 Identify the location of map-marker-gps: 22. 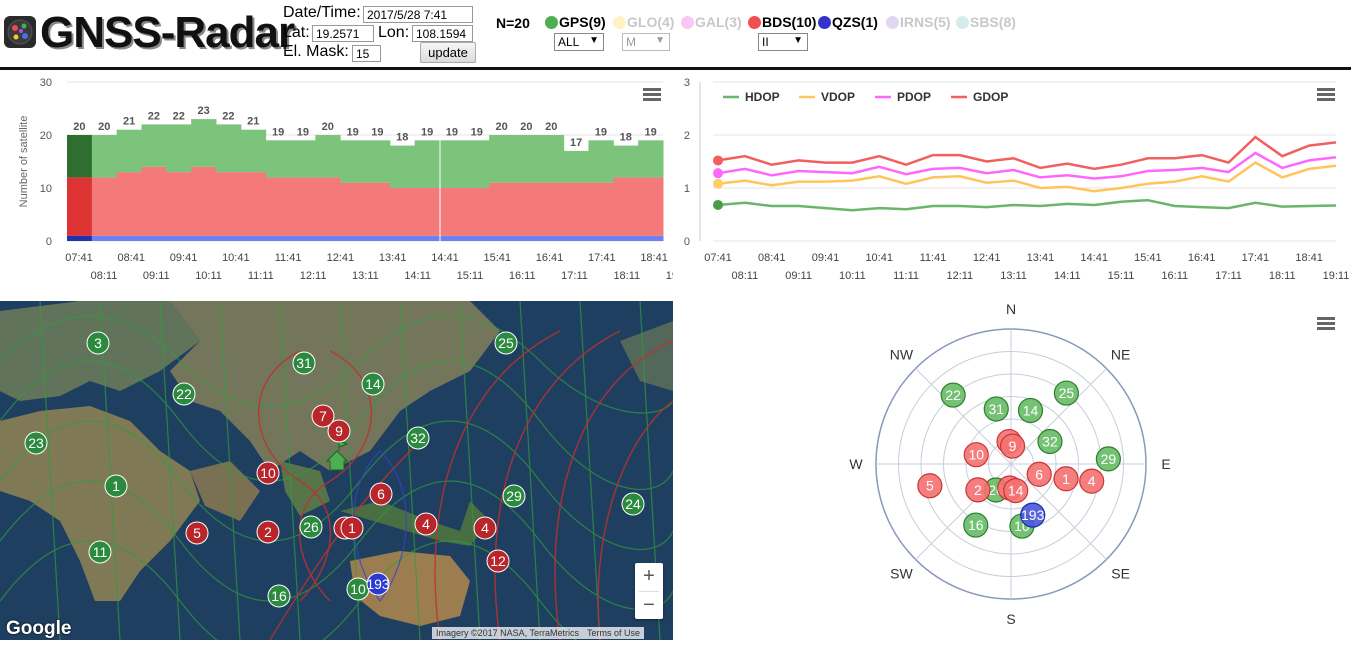
(184, 394).